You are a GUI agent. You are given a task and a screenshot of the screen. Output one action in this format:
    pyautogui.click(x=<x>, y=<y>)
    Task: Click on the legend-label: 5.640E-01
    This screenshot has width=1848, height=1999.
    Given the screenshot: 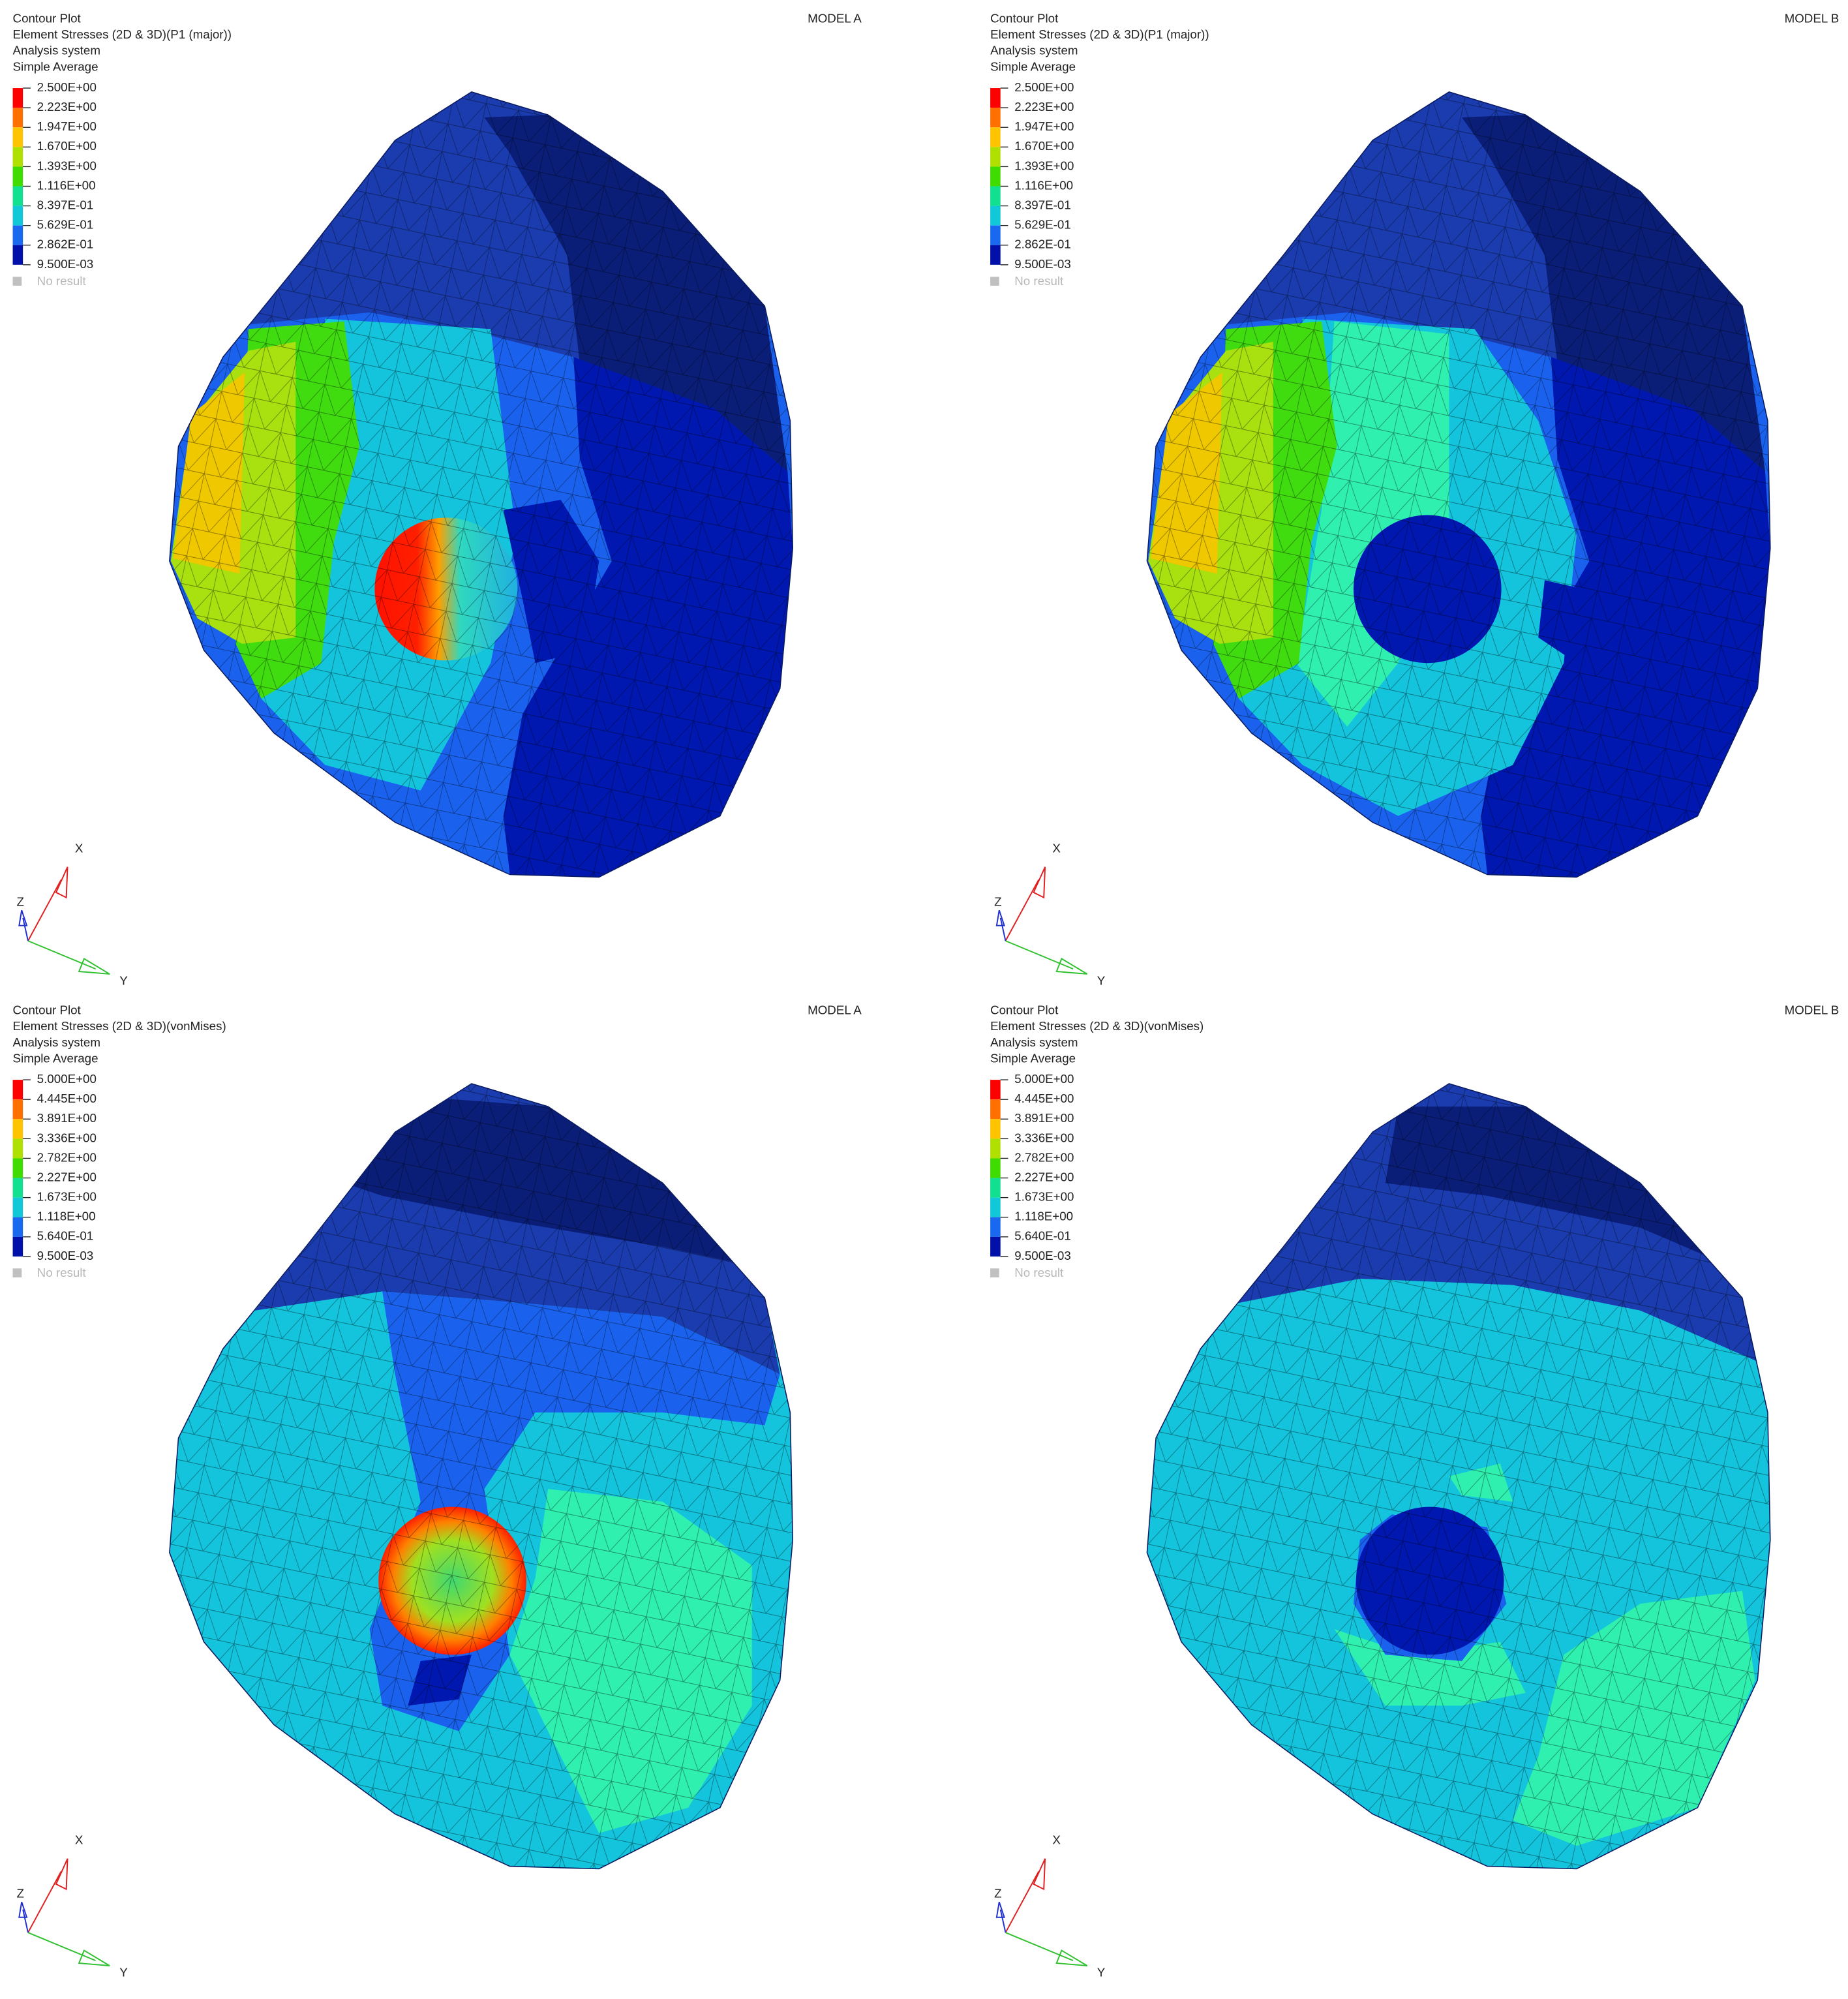 What is the action you would take?
    pyautogui.click(x=65, y=1236)
    